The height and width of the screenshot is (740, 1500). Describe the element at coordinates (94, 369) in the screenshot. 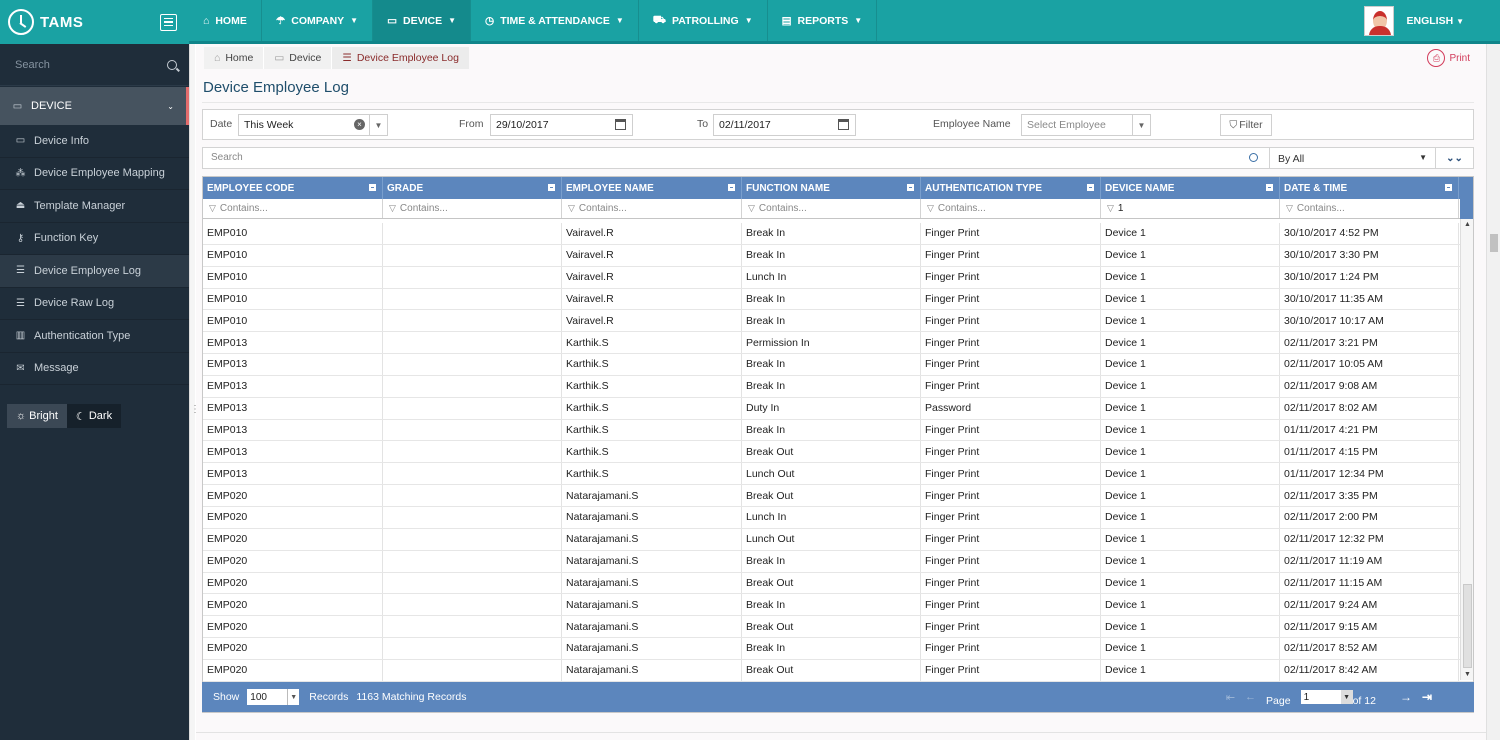

I see `sidebar-item-message: ✉ Message` at that location.